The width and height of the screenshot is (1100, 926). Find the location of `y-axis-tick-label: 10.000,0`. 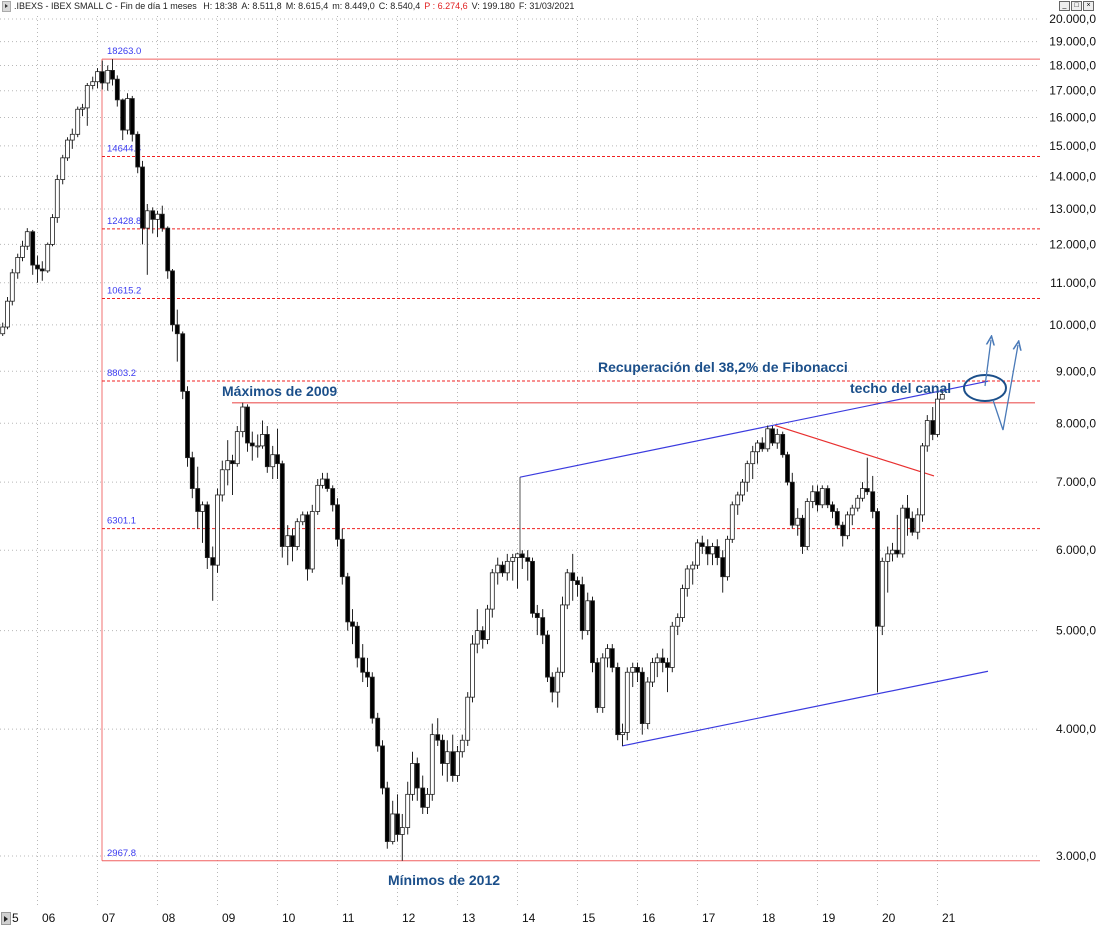

y-axis-tick-label: 10.000,0 is located at coordinates (1072, 325).